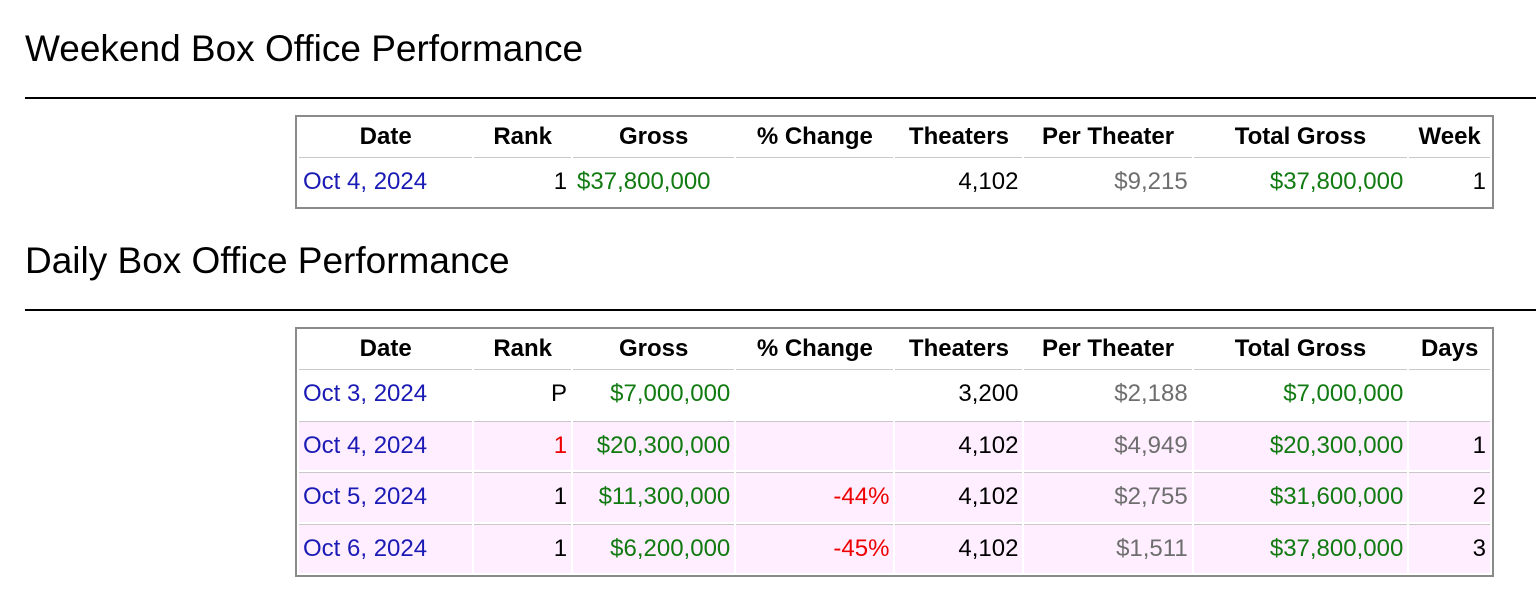 Image resolution: width=1536 pixels, height=603 pixels. I want to click on row-days, so click(1449, 394).